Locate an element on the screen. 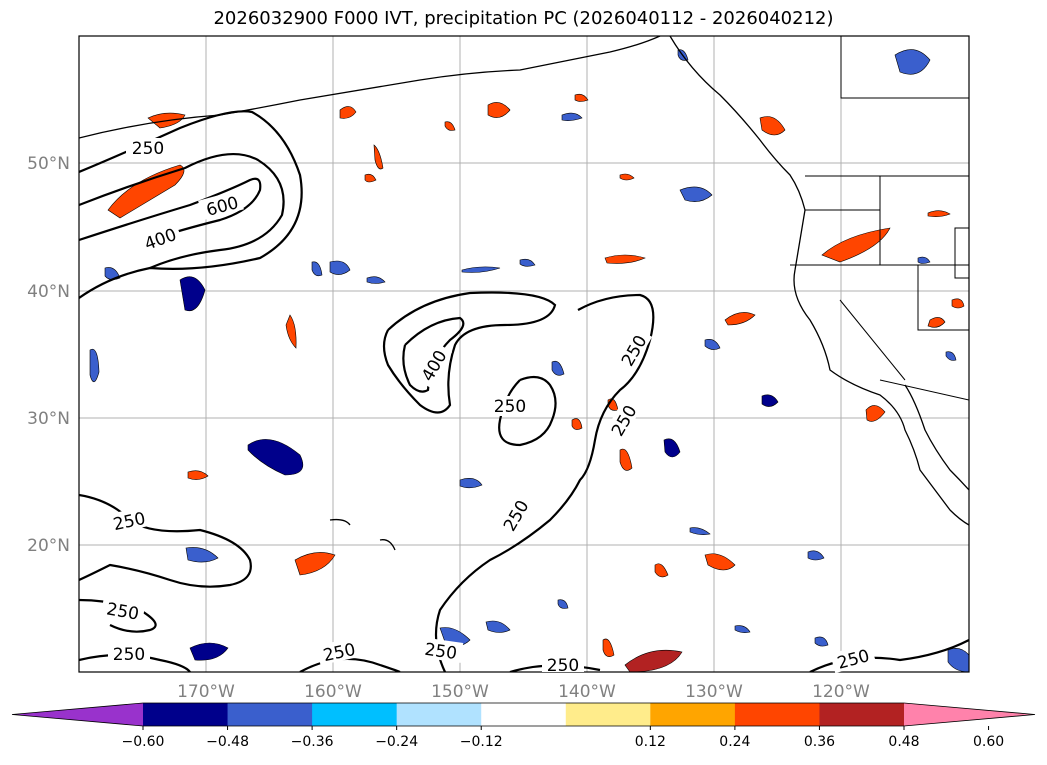 The image size is (1047, 765). colorbar-tick-label: −0.24 is located at coordinates (396, 742).